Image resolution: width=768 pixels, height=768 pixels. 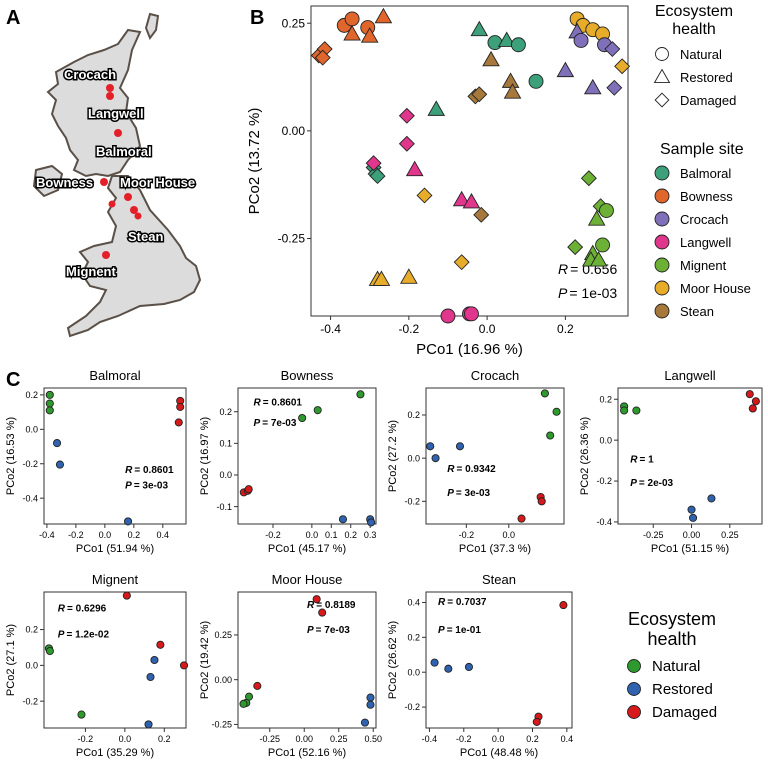 I want to click on site-legend-label-moor-house: Moor House, so click(x=715, y=288).